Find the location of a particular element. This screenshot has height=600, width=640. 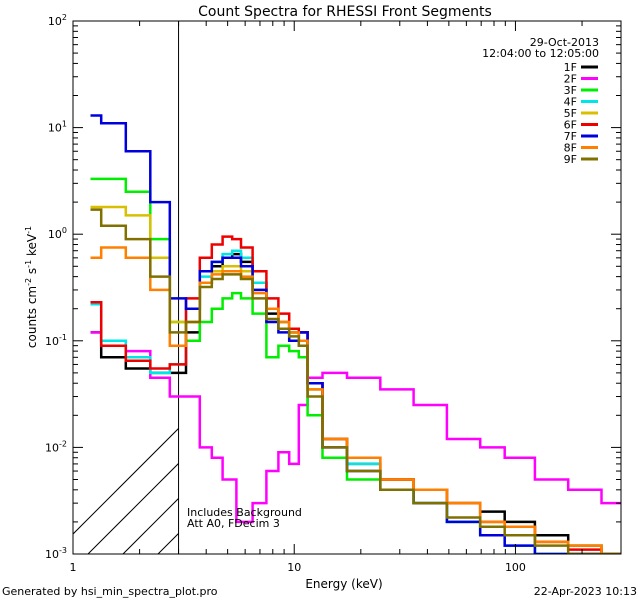

y-axis-label-mid: s is located at coordinates (32, 273).